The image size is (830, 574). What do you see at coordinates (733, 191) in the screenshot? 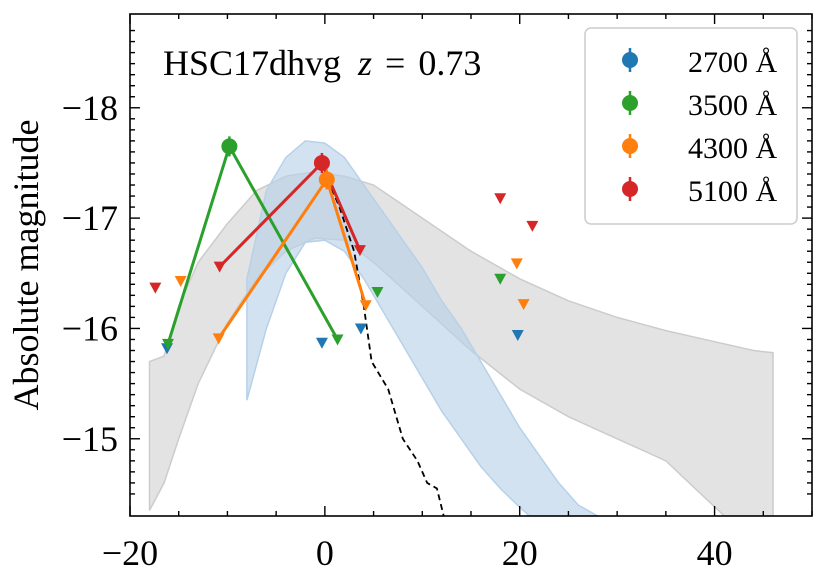
I see `legend-label: 5100 Å` at bounding box center [733, 191].